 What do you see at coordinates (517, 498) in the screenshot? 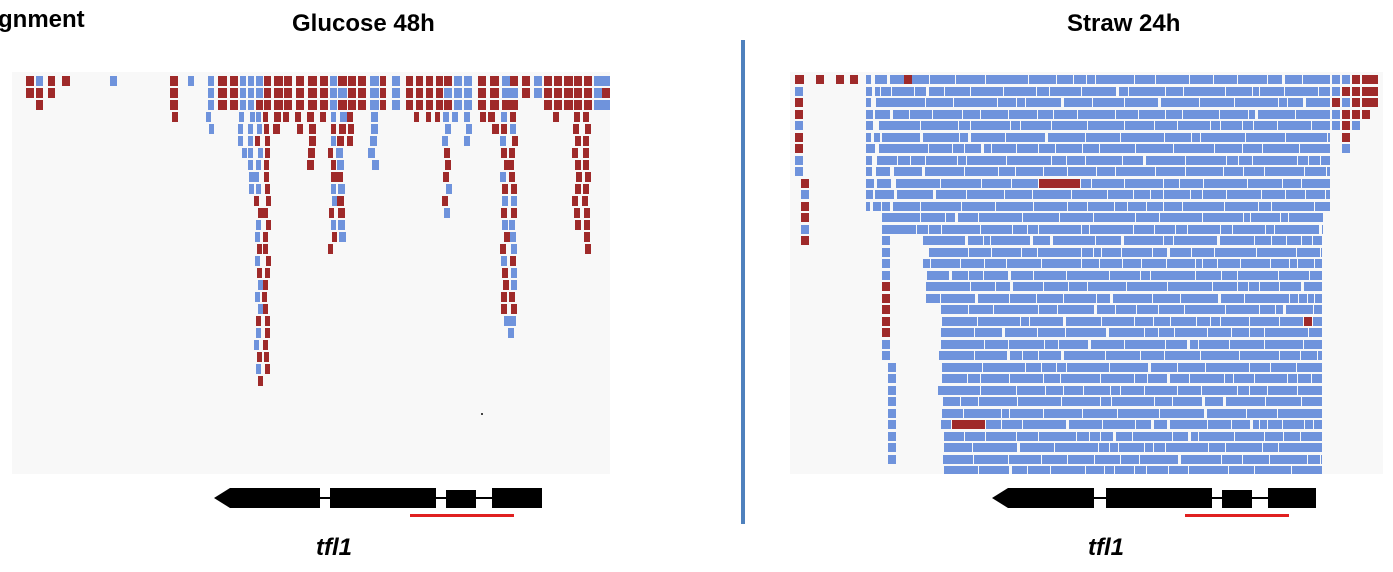
I see `exon-block` at bounding box center [517, 498].